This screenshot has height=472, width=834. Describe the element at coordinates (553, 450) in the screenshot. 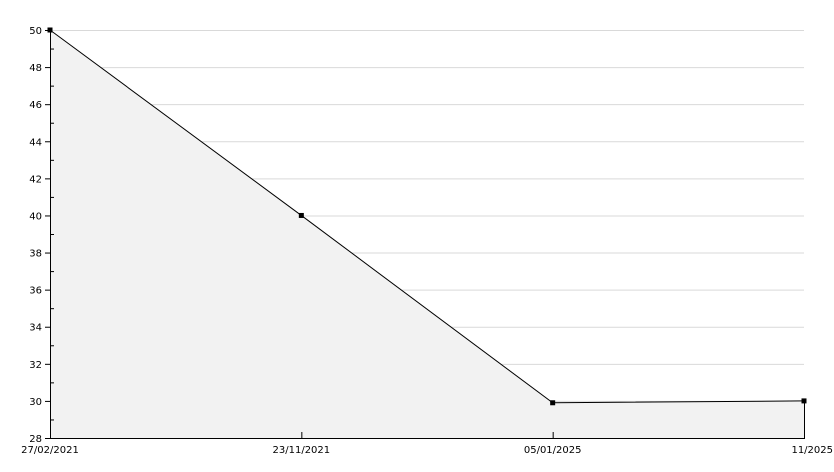

I see `x-tick-label: 05/01/2025` at that location.